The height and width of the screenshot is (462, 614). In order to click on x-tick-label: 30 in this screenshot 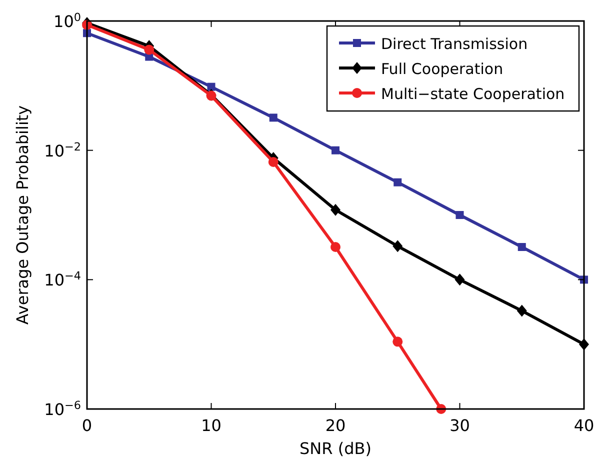, I will do `click(460, 425)`.